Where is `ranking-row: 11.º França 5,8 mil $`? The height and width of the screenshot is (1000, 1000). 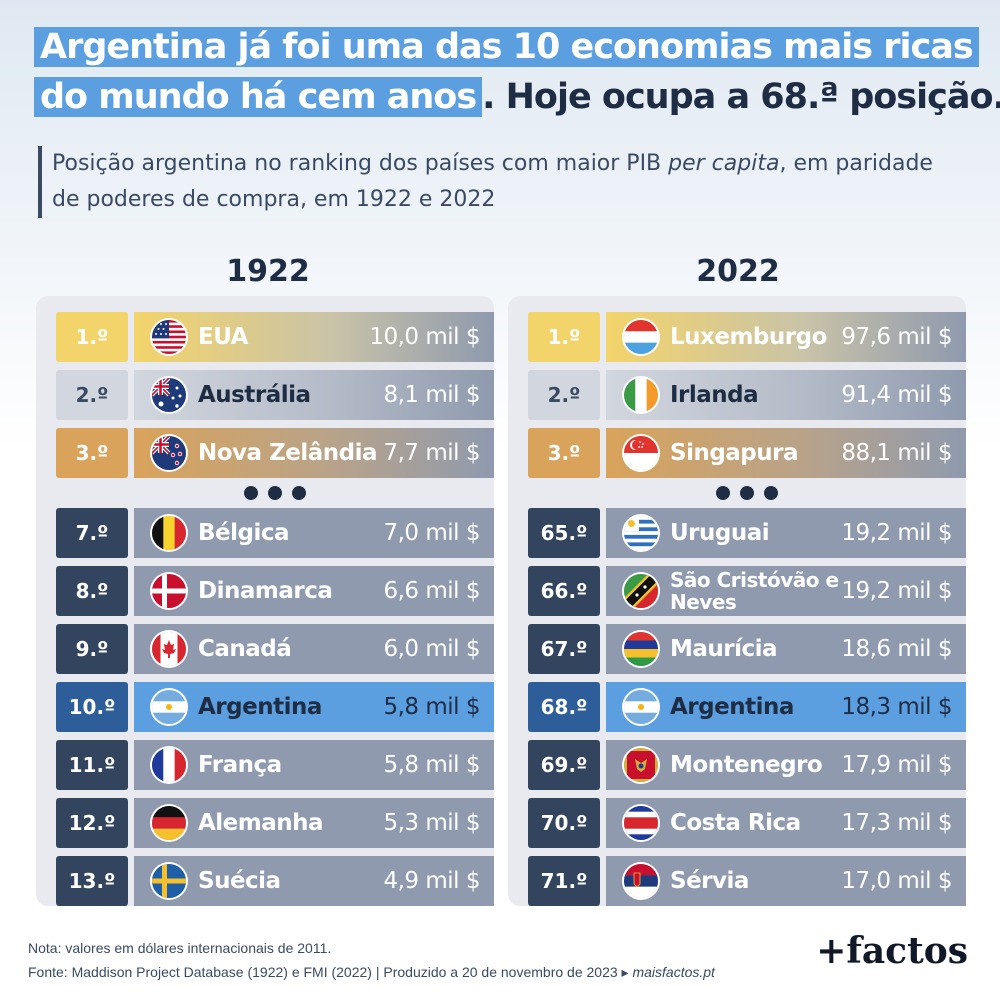
ranking-row: 11.º França 5,8 mil $ is located at coordinates (275, 765).